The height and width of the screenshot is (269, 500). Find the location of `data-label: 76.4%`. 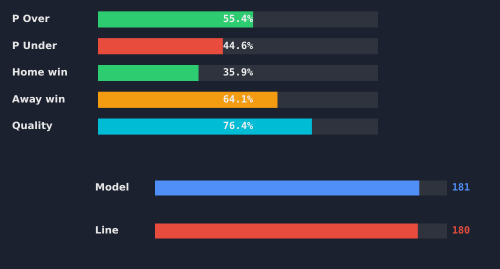

data-label: 76.4% is located at coordinates (238, 126).